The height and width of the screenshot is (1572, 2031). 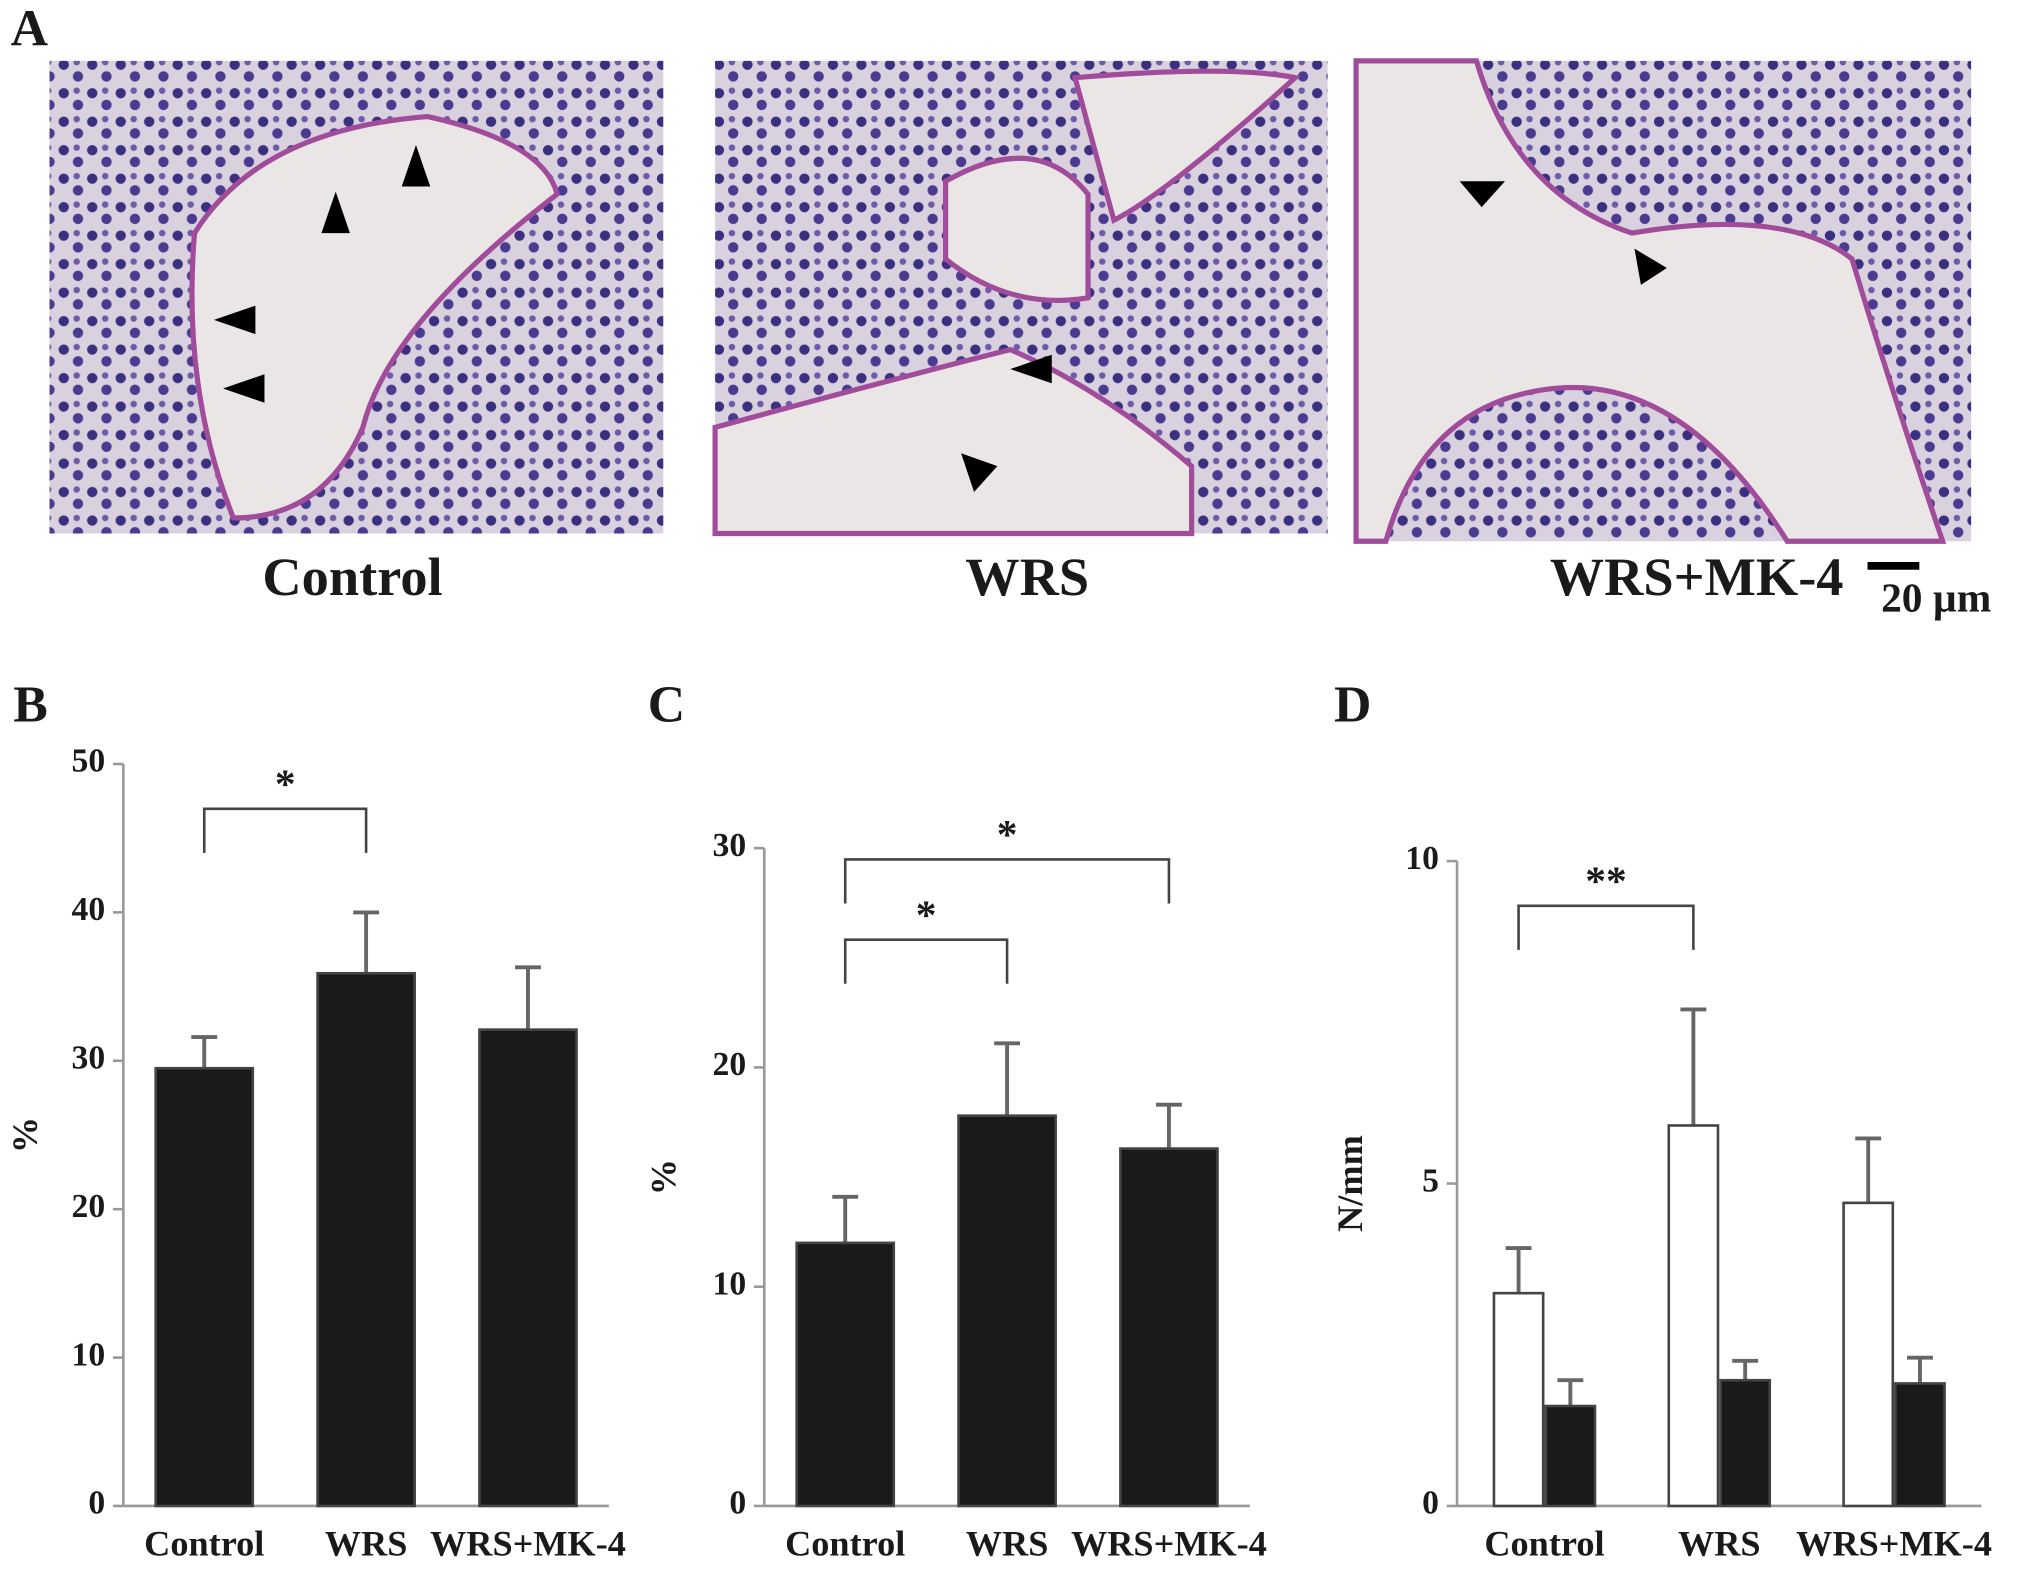 I want to click on y-tick-label: 50, so click(x=89, y=761).